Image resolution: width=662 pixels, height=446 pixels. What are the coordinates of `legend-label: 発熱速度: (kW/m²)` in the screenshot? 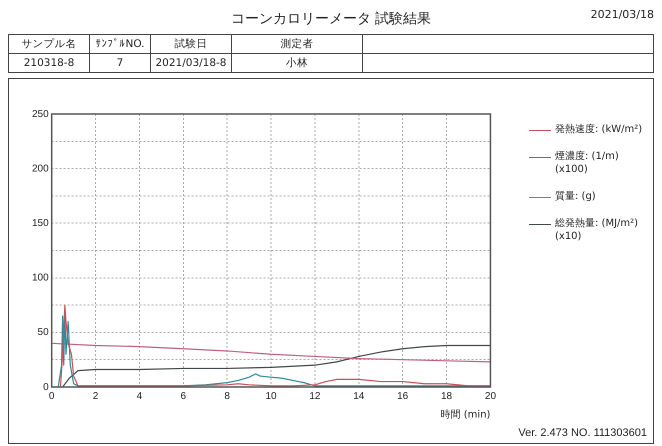 It's located at (598, 129).